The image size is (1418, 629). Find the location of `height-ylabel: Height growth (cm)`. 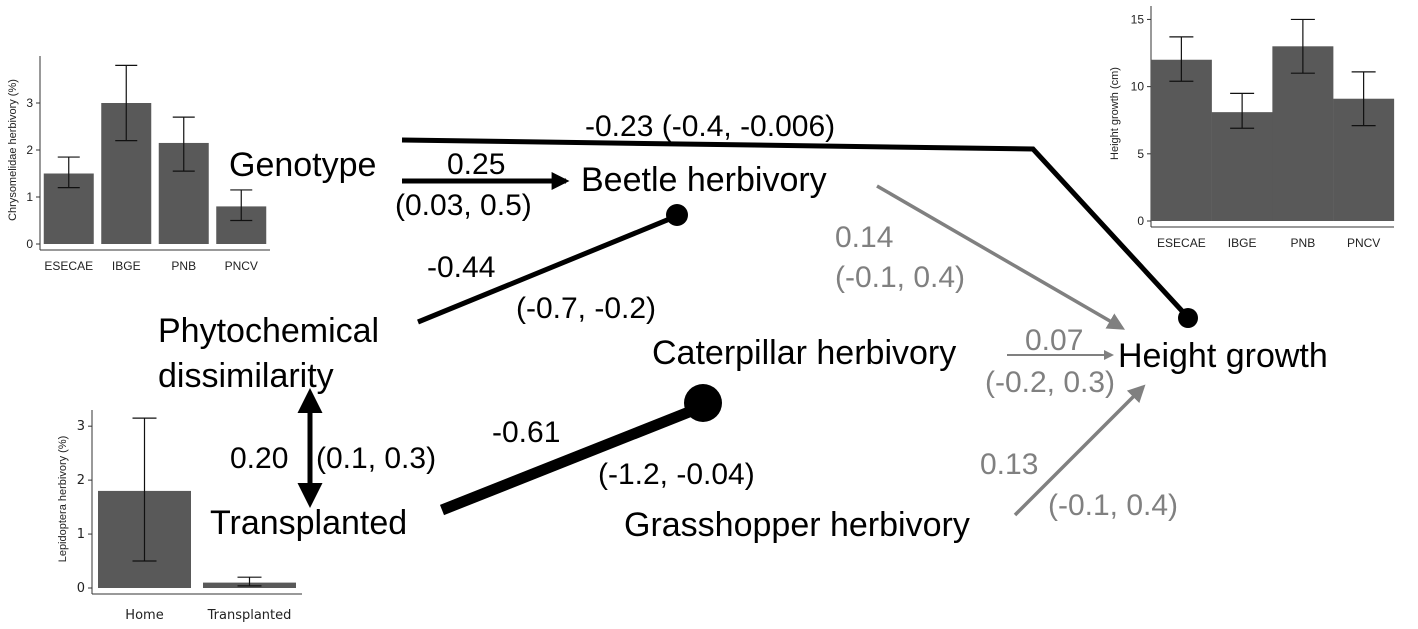

height-ylabel: Height growth (cm) is located at coordinates (1115, 113).